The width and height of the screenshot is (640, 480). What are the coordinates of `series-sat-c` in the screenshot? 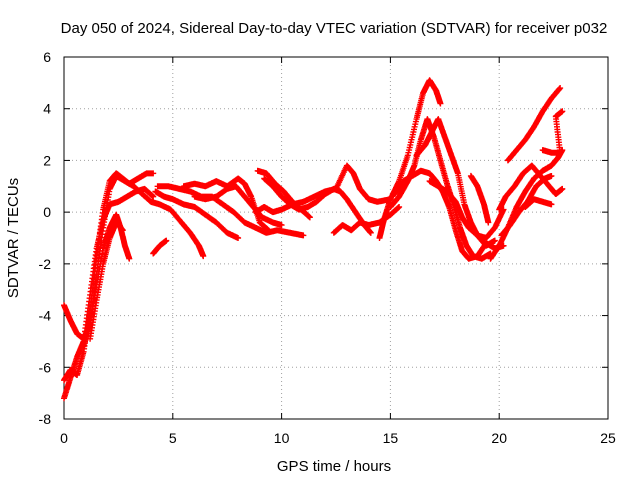 It's located at (109, 293).